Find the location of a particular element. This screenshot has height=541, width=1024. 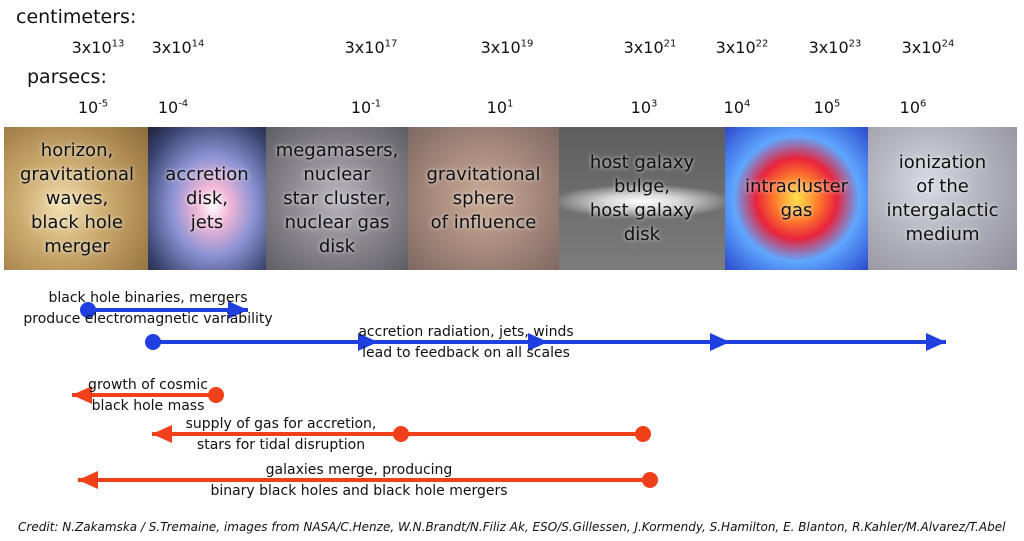

centimeters-exponent: 21 is located at coordinates (670, 44).